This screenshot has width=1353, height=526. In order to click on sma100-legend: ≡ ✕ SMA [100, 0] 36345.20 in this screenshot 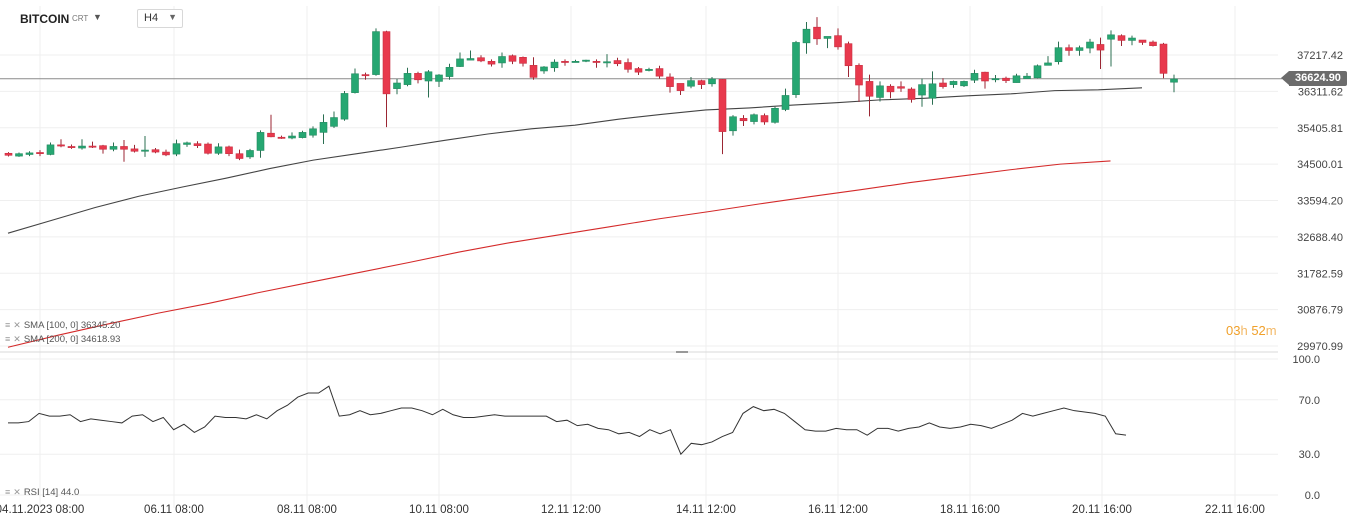, I will do `click(62, 325)`.